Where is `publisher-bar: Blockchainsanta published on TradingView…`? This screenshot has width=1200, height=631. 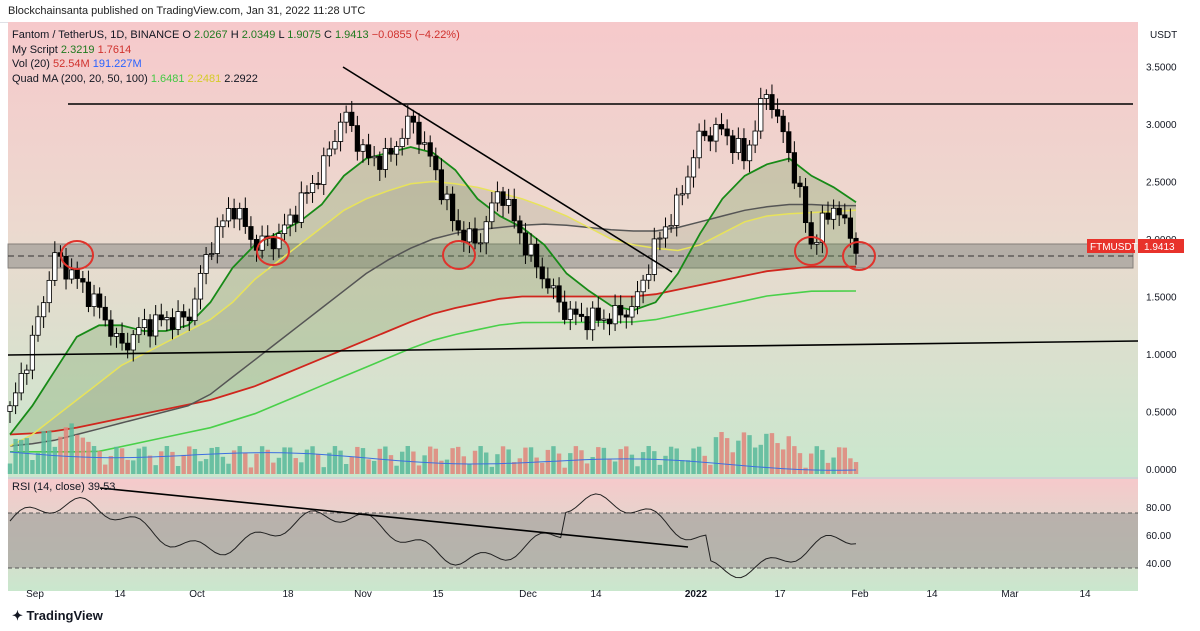 publisher-bar: Blockchainsanta published on TradingView… is located at coordinates (600, 11).